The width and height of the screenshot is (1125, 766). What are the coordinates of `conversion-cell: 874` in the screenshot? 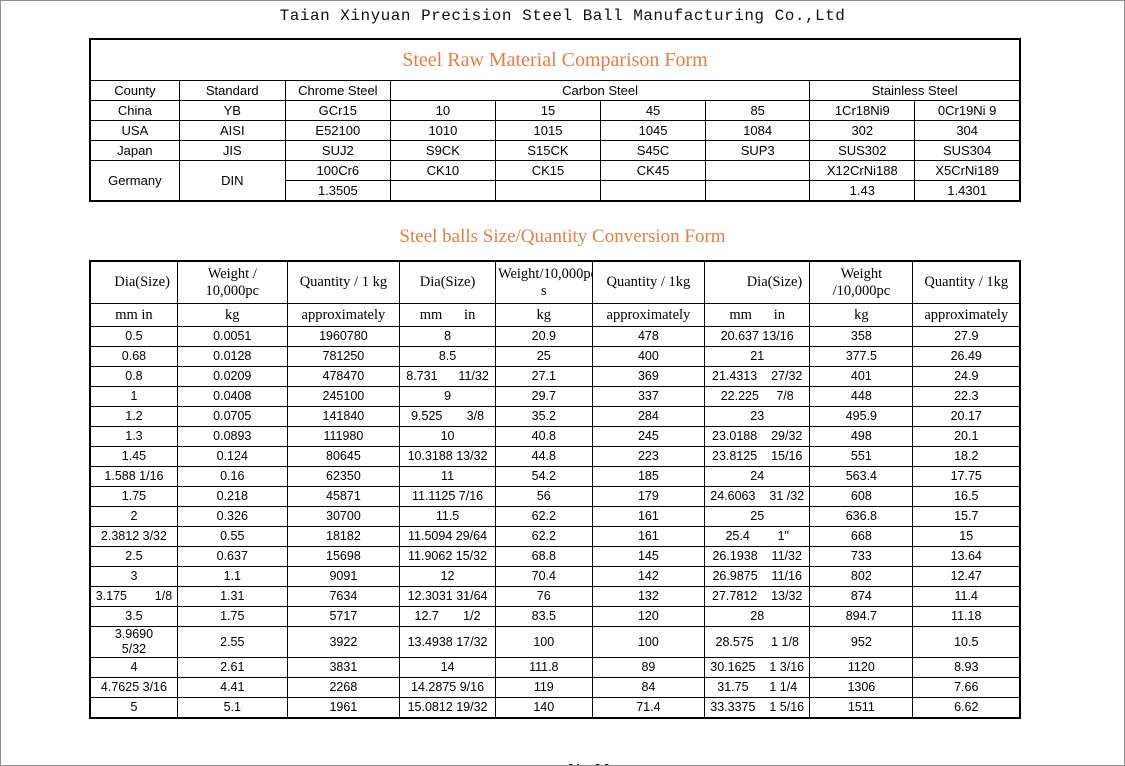 It's located at (861, 596).